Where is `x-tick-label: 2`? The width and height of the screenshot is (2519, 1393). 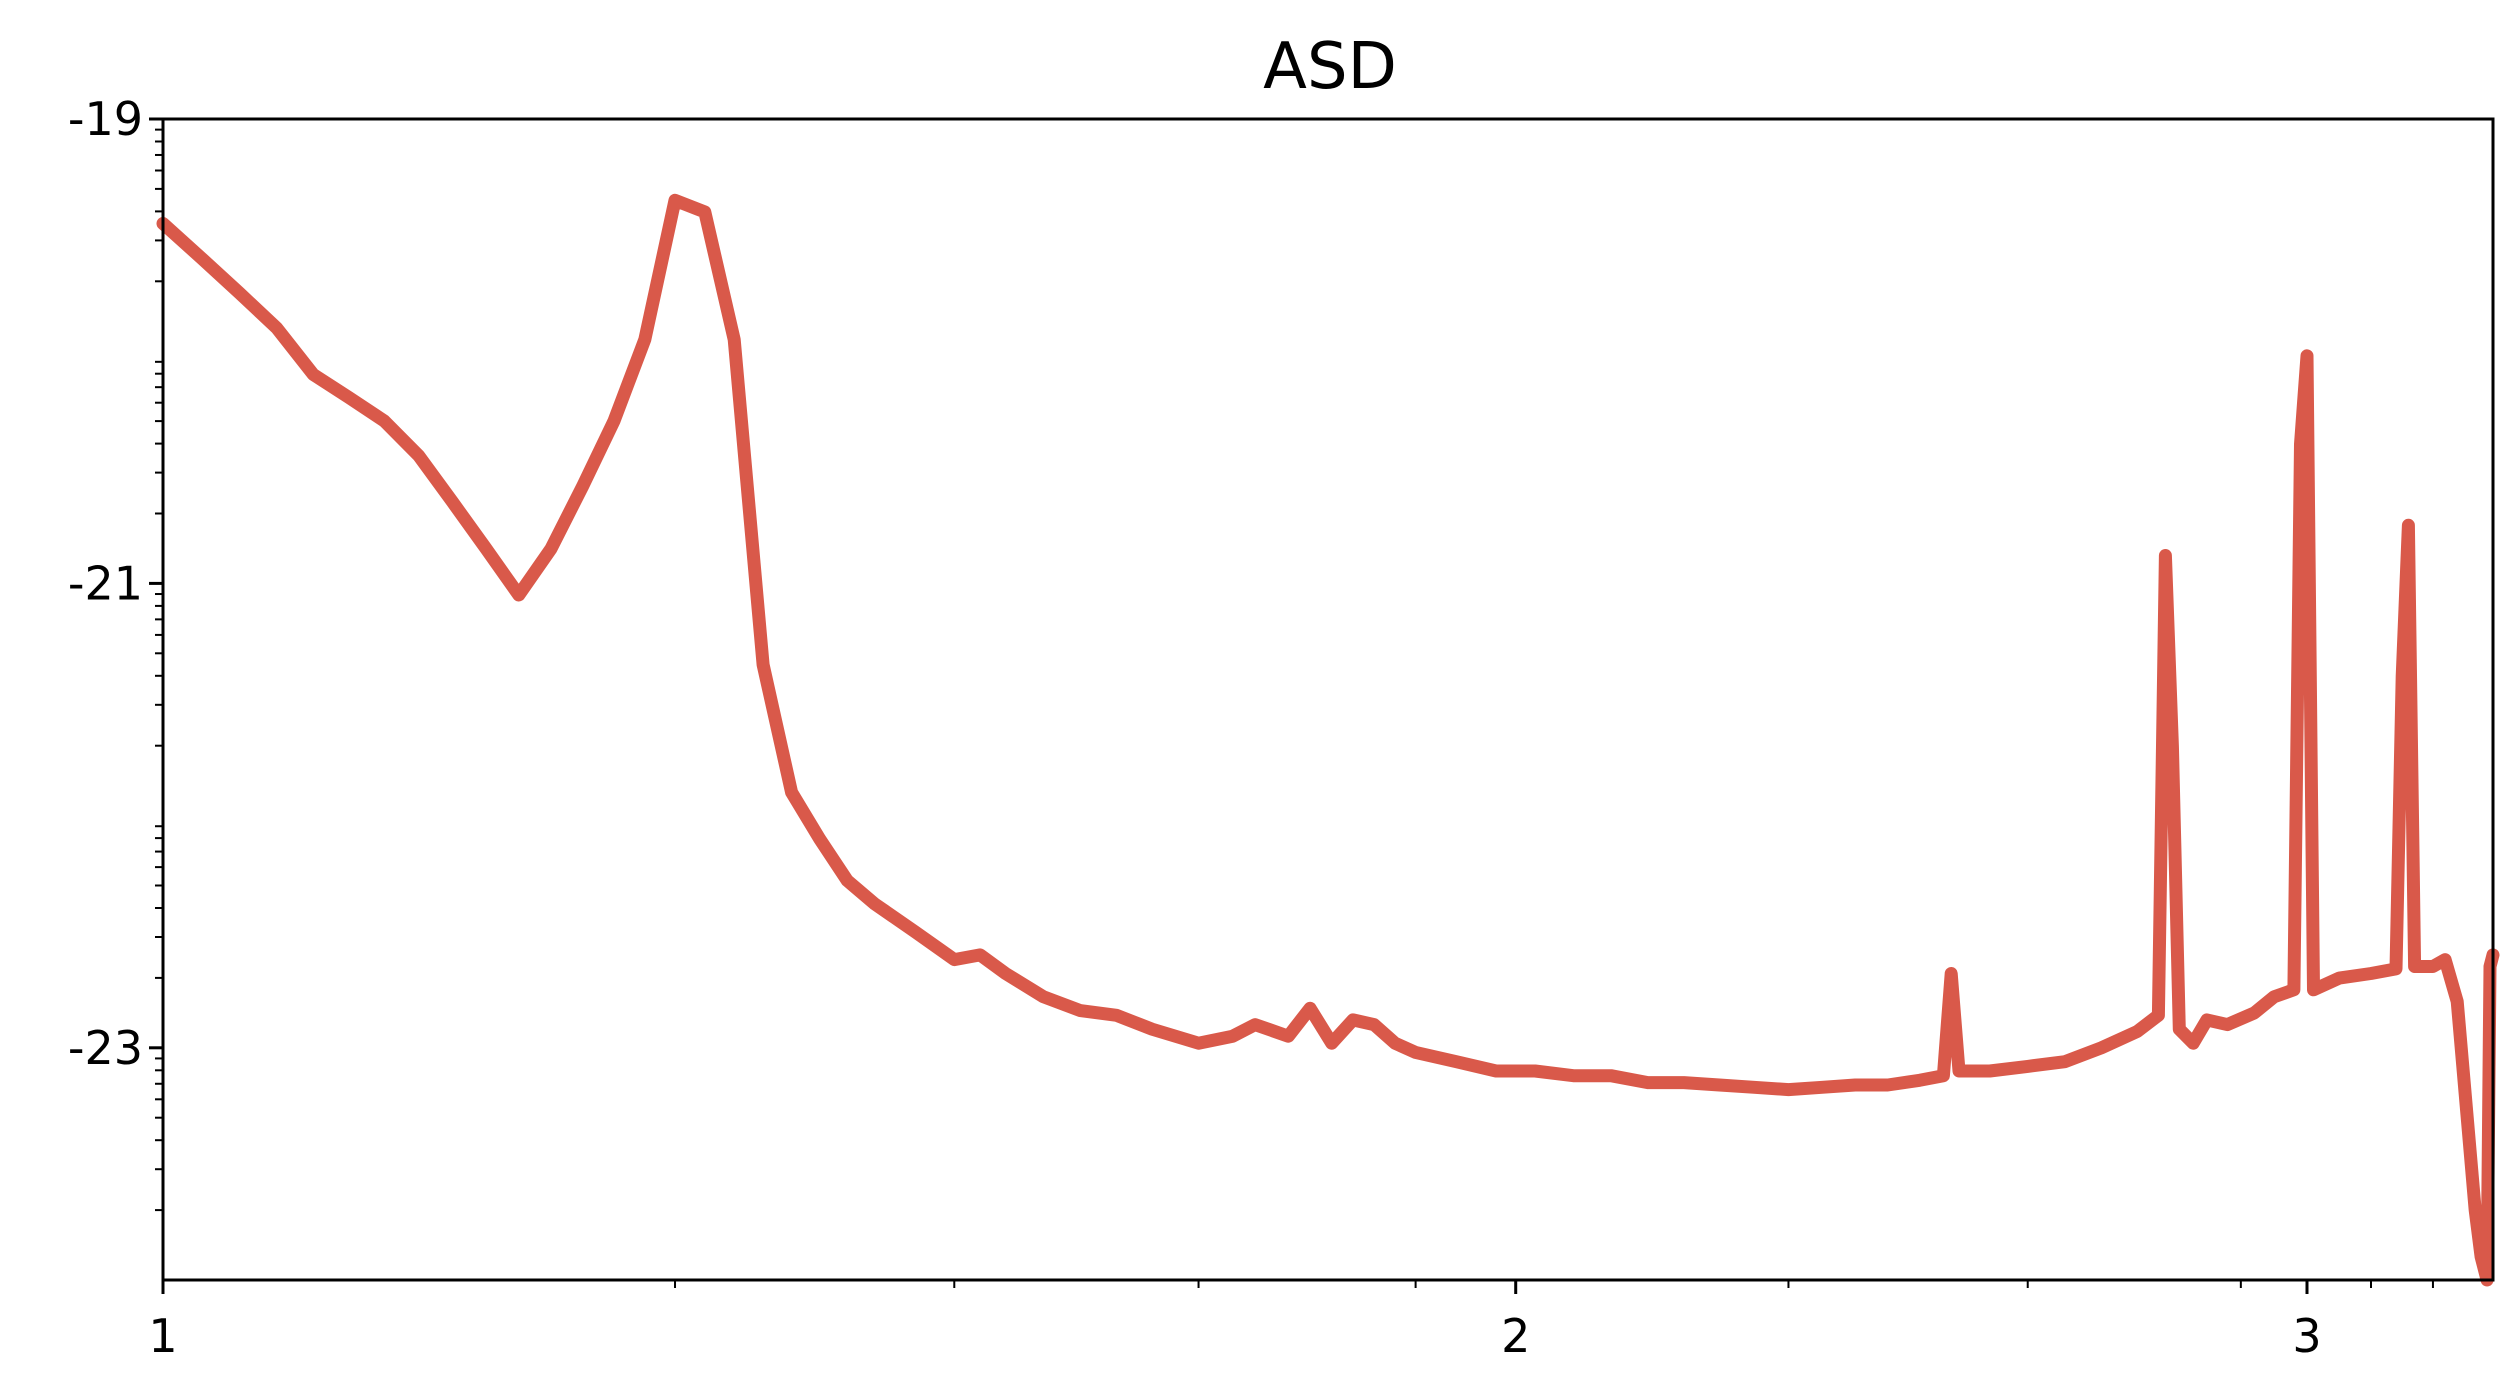 x-tick-label: 2 is located at coordinates (1515, 1336).